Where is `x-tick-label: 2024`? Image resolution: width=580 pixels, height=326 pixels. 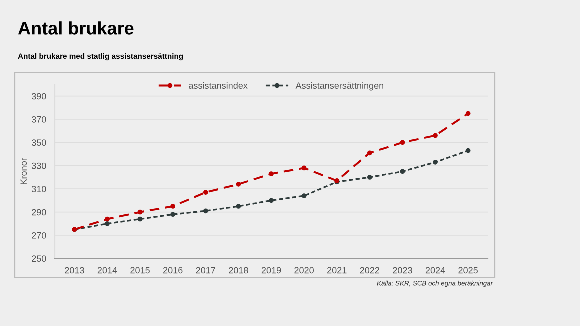
x-tick-label: 2024 is located at coordinates (436, 270).